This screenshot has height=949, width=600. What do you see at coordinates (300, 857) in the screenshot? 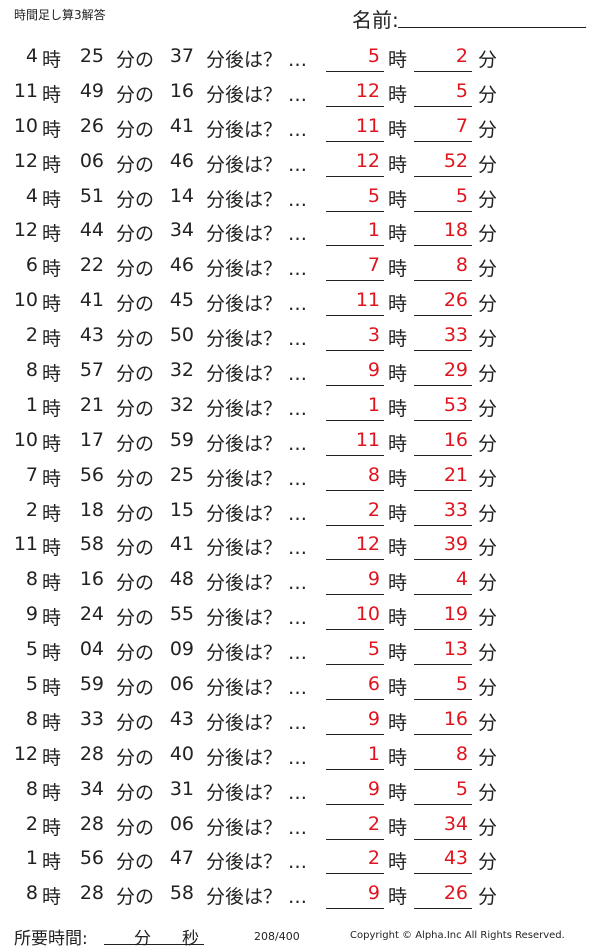
I see `problem-row: 1 時 56 分の 47 分後は？ … 2 時 43 分` at bounding box center [300, 857].